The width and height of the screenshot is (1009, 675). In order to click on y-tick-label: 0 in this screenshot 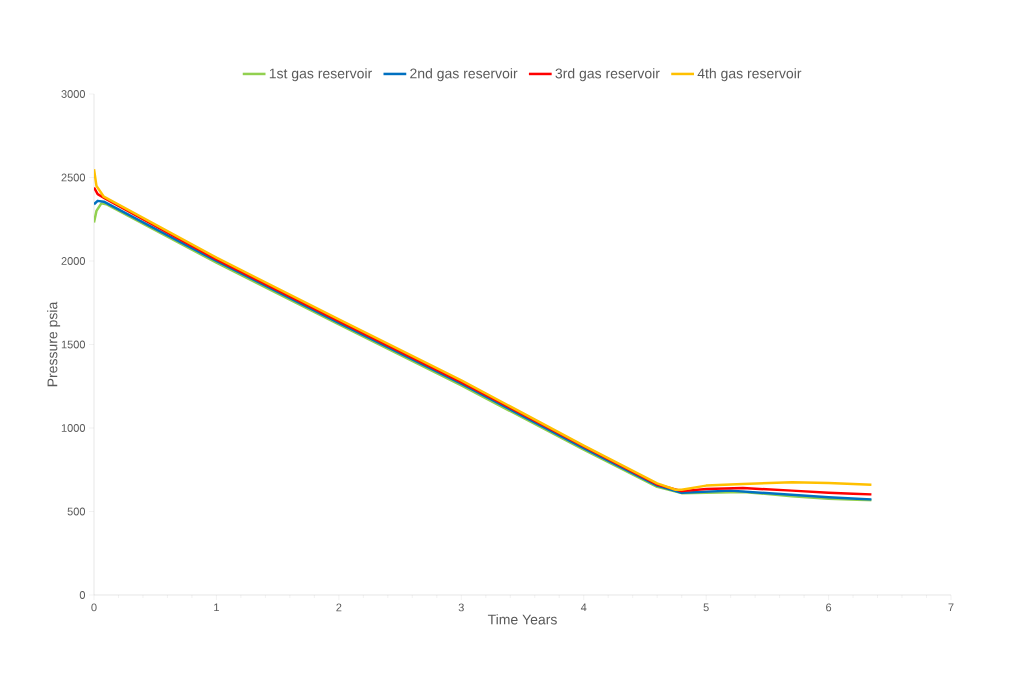, I will do `click(82, 595)`.